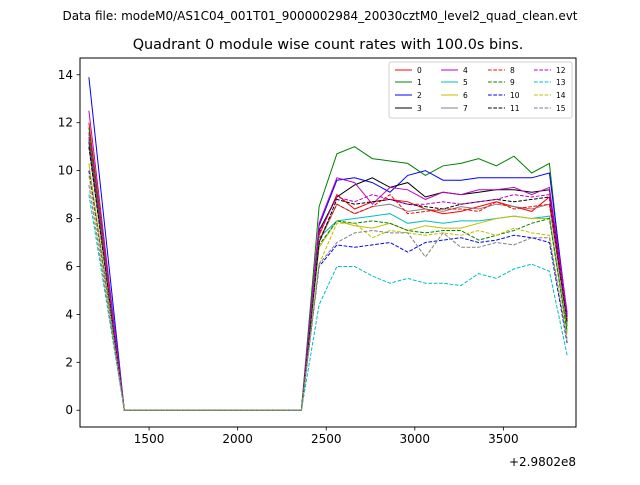  I want to click on x-tick-label: 2500, so click(326, 439).